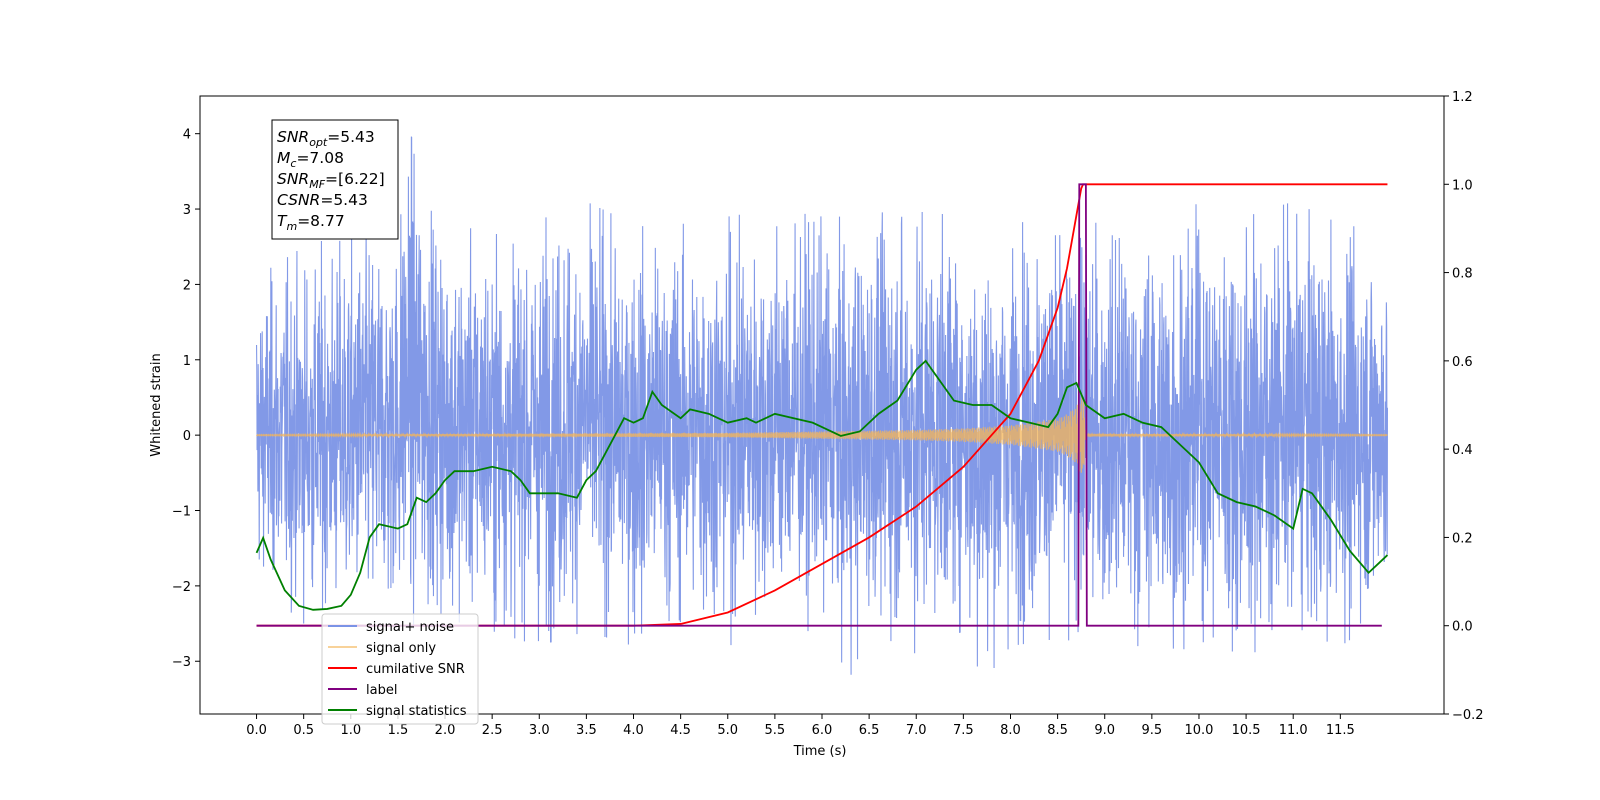 The height and width of the screenshot is (800, 1600). I want to click on legend-label: signal only, so click(401, 648).